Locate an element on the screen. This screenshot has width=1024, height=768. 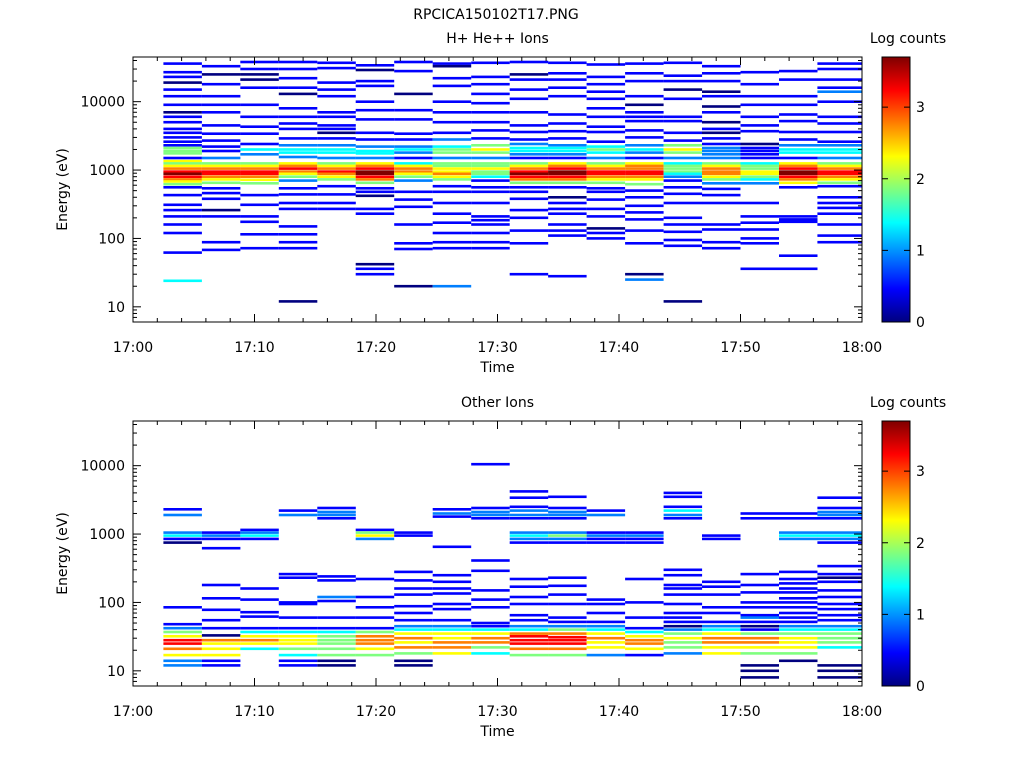
panel-title: H+ He++ Ions is located at coordinates (497, 39).